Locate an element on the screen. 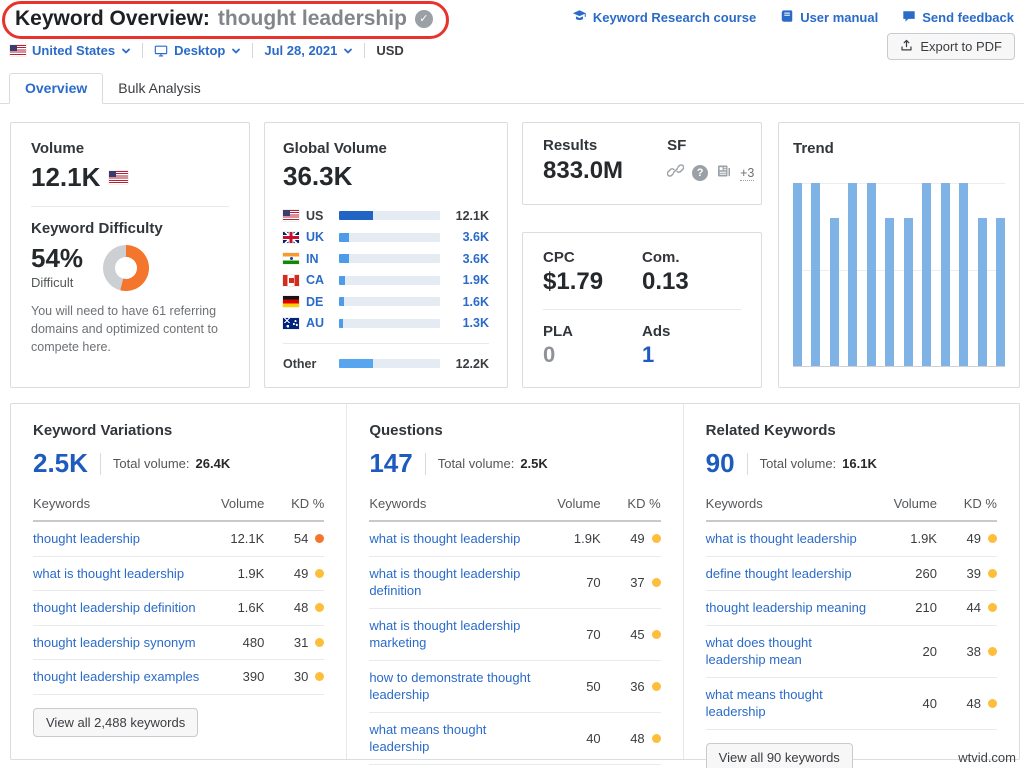 The width and height of the screenshot is (1024, 768). table-row: what is thought leadership 1.9K 49 is located at coordinates (851, 539).